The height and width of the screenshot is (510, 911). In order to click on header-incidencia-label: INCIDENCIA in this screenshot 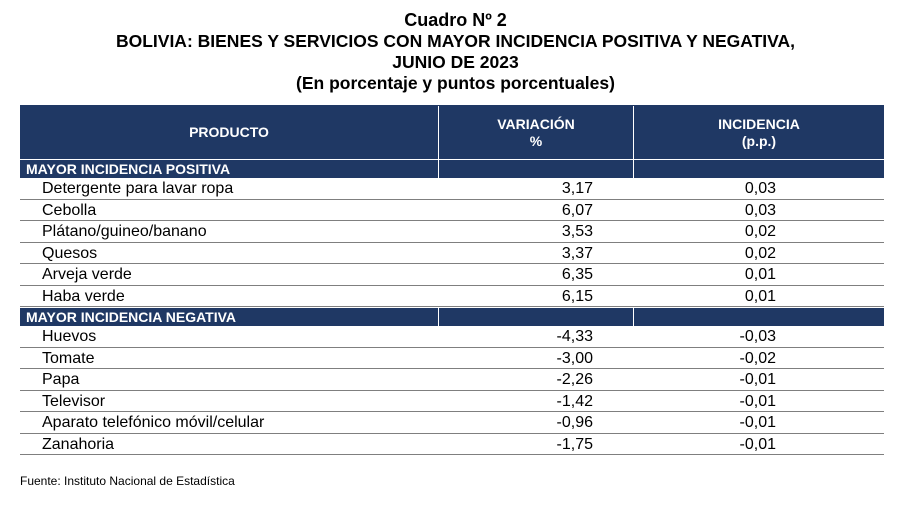, I will do `click(759, 123)`.